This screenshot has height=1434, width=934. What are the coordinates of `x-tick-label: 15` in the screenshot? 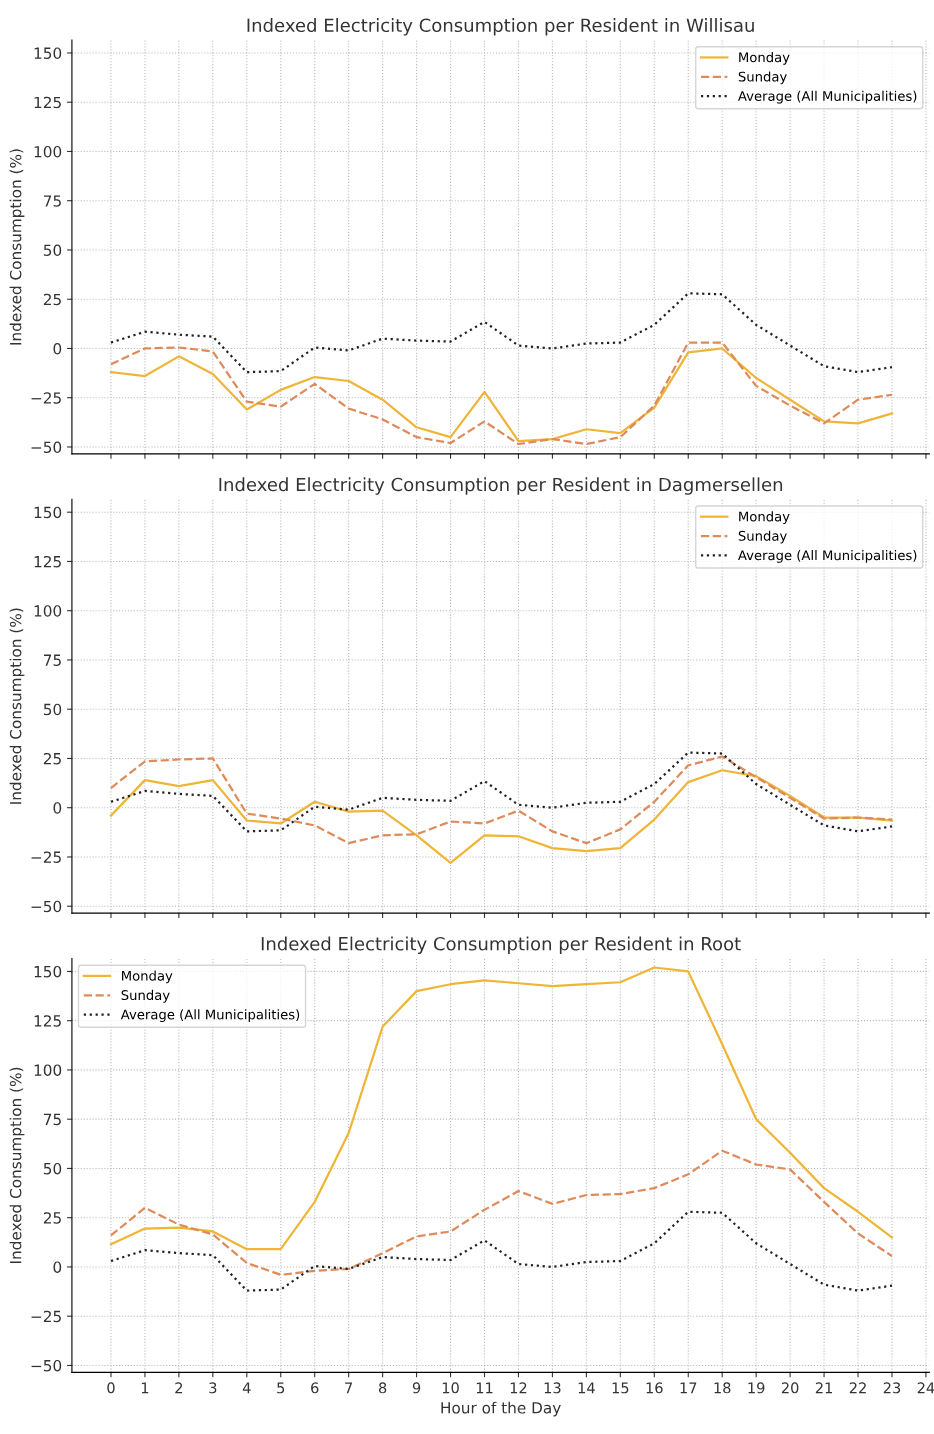 It's located at (620, 1388).